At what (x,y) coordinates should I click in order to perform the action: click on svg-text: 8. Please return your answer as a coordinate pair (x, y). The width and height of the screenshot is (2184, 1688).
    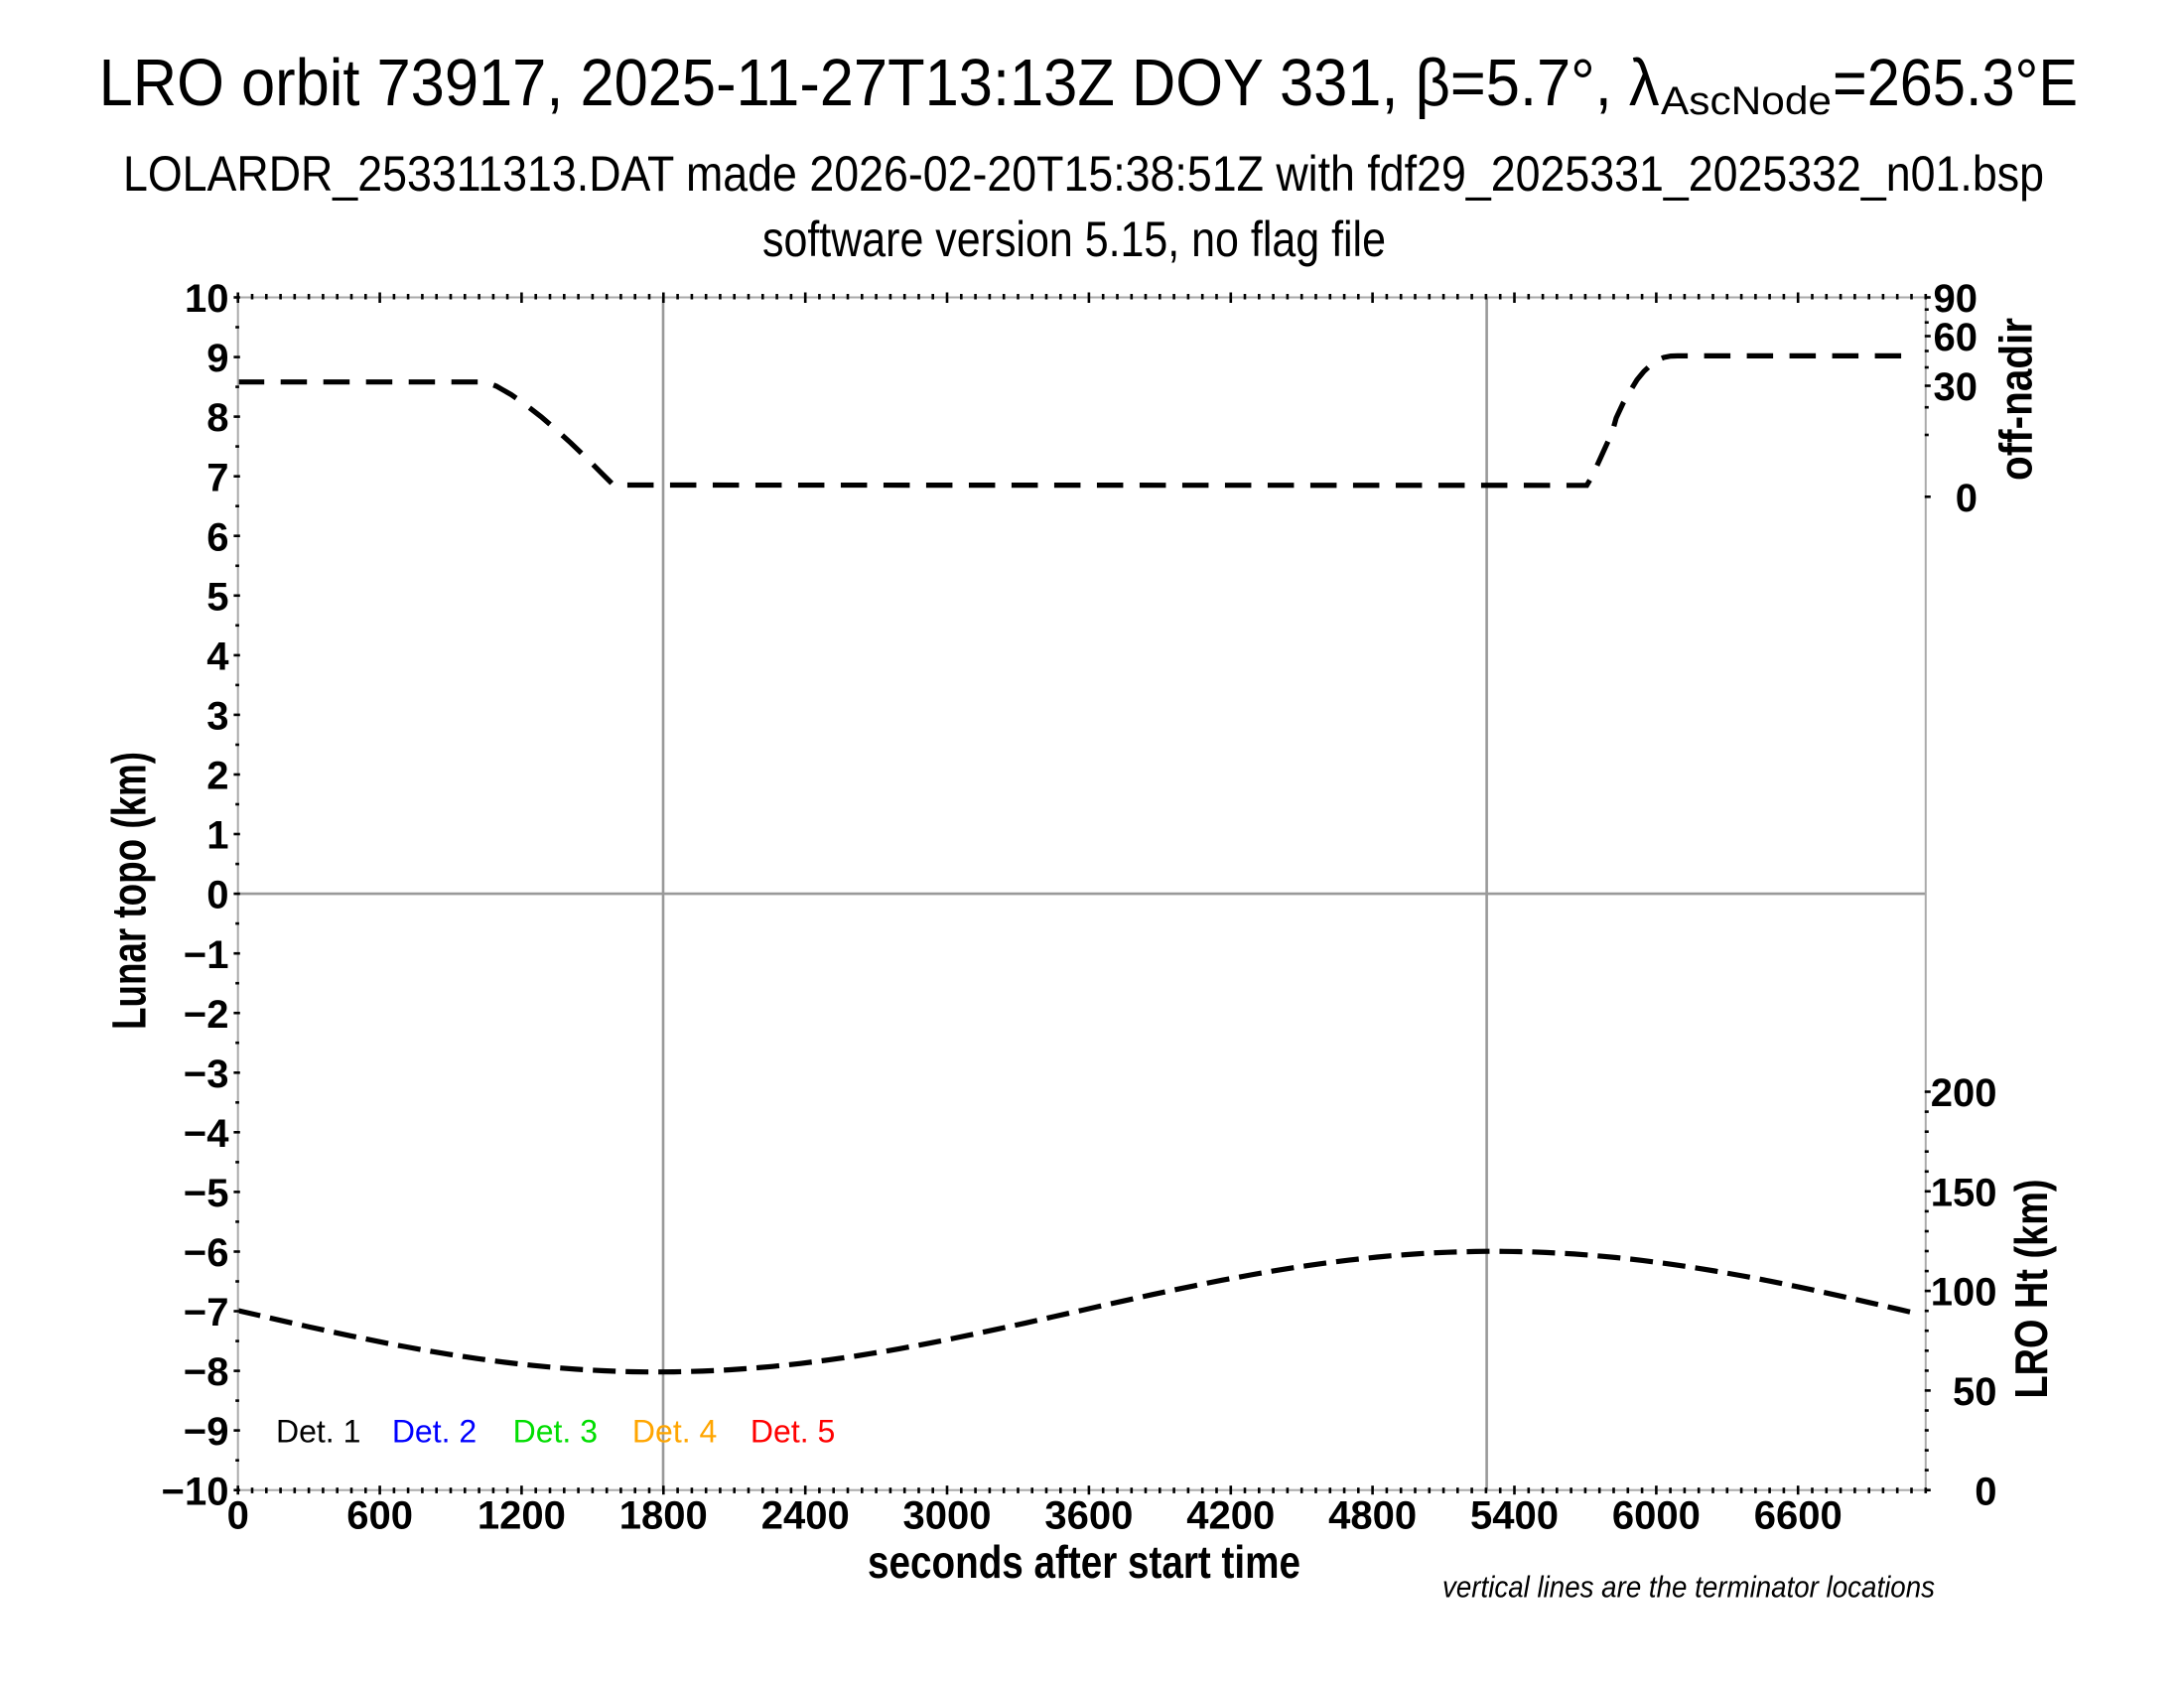
    Looking at the image, I should click on (217, 418).